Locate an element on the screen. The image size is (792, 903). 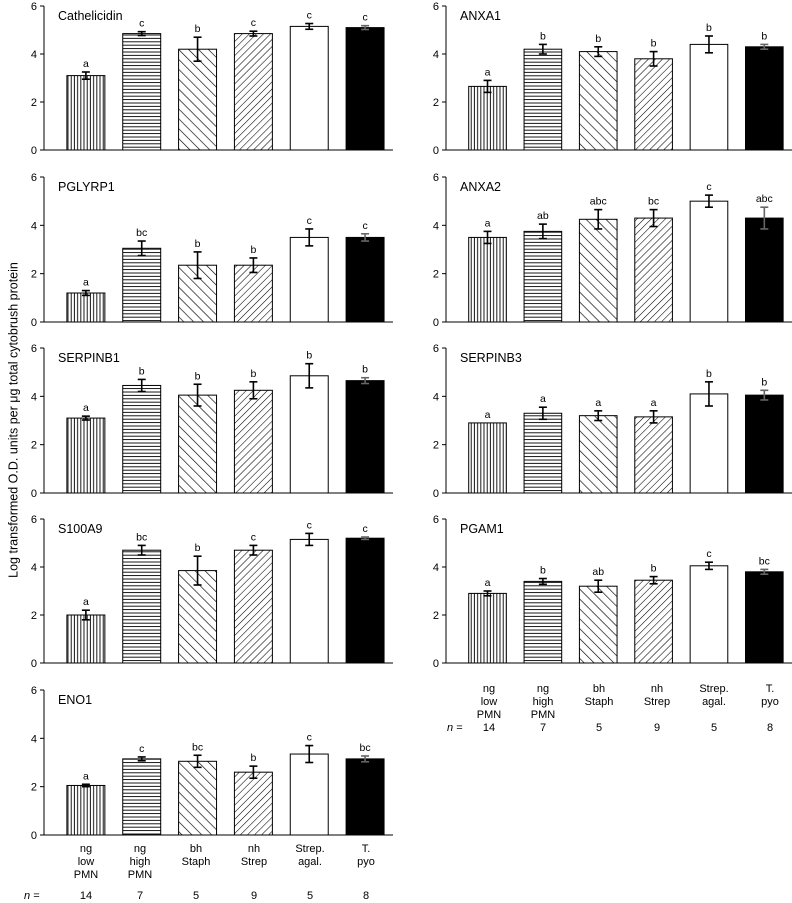
panel-title: Cathelicidin is located at coordinates (90, 16).